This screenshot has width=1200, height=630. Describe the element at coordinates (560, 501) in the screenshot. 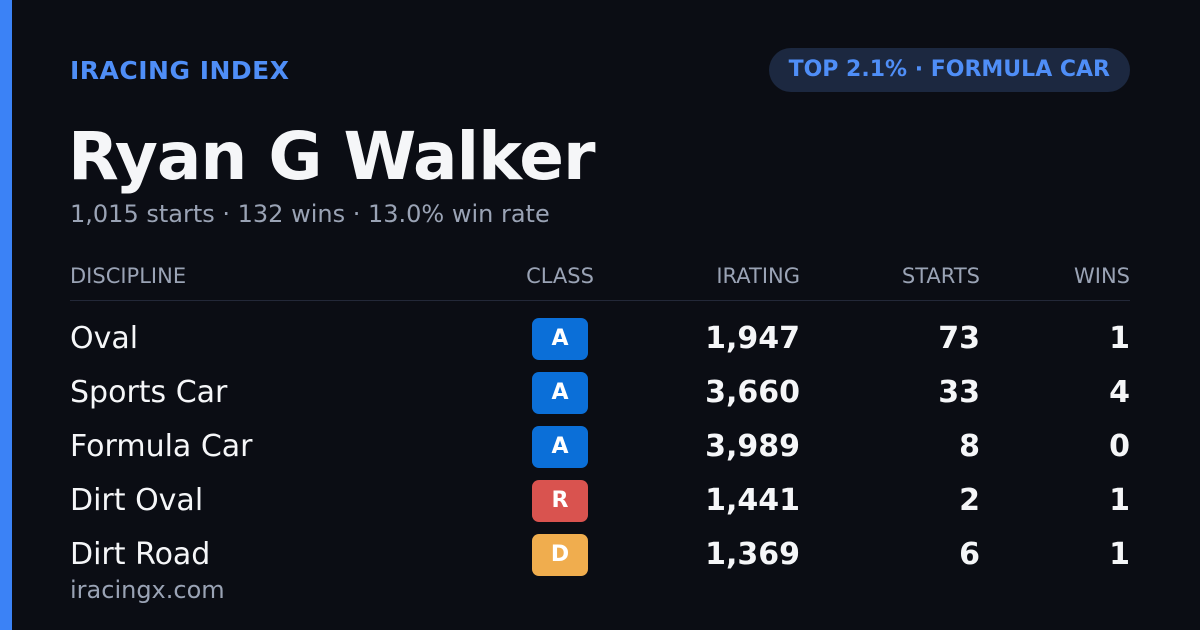

I see `class-badge: R` at that location.